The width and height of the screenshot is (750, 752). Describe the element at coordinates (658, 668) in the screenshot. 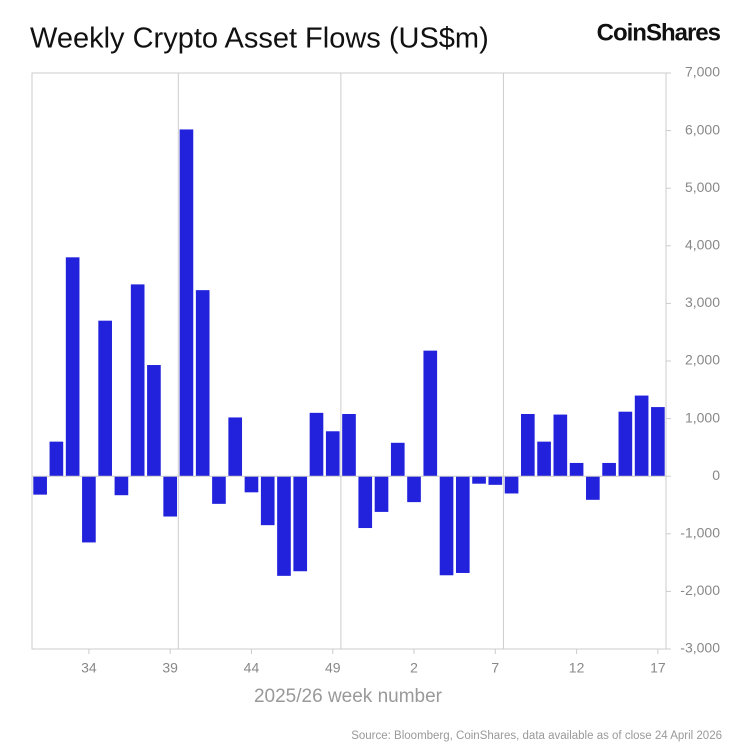

I see `x-tick-label: 17` at that location.